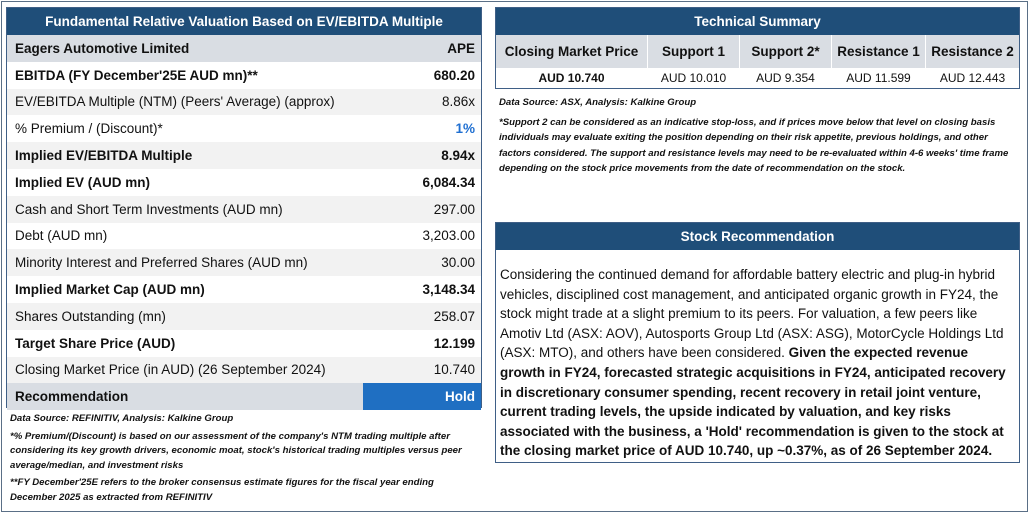 The width and height of the screenshot is (1029, 513). I want to click on row-label: Implied EV (AUD mn), so click(83, 182).